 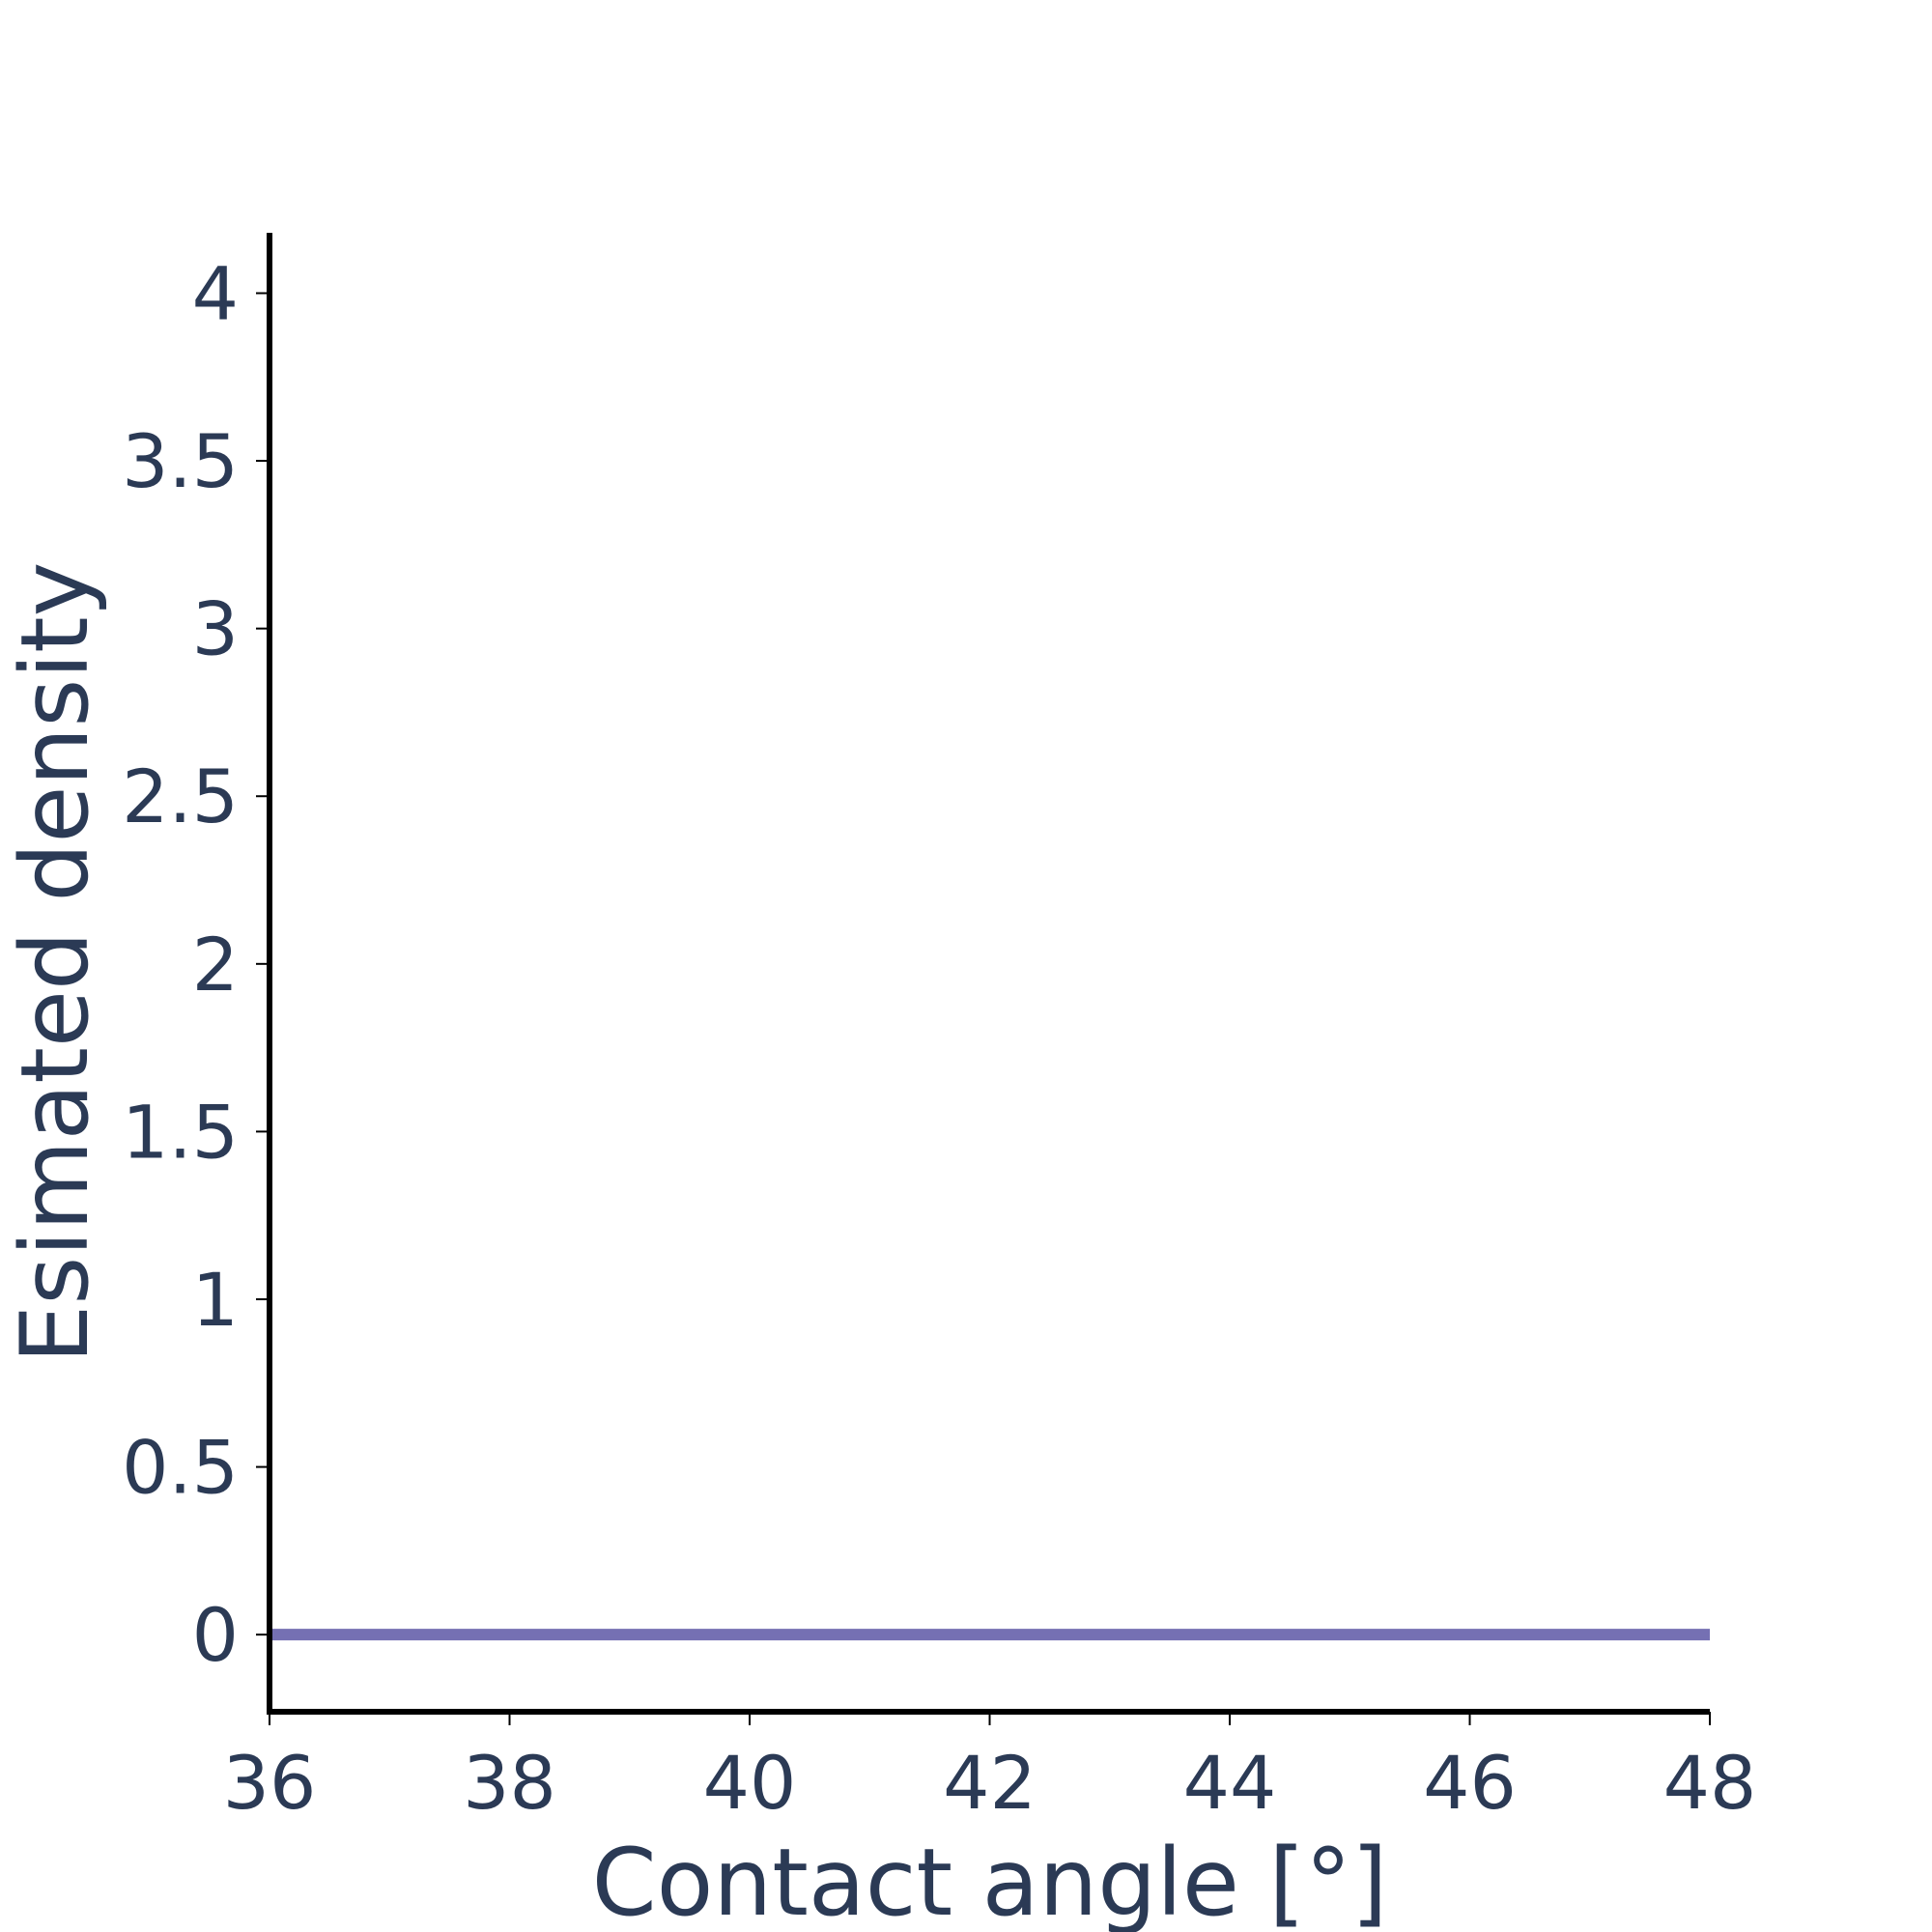 What do you see at coordinates (510, 1783) in the screenshot?
I see `x-tick-label: 38` at bounding box center [510, 1783].